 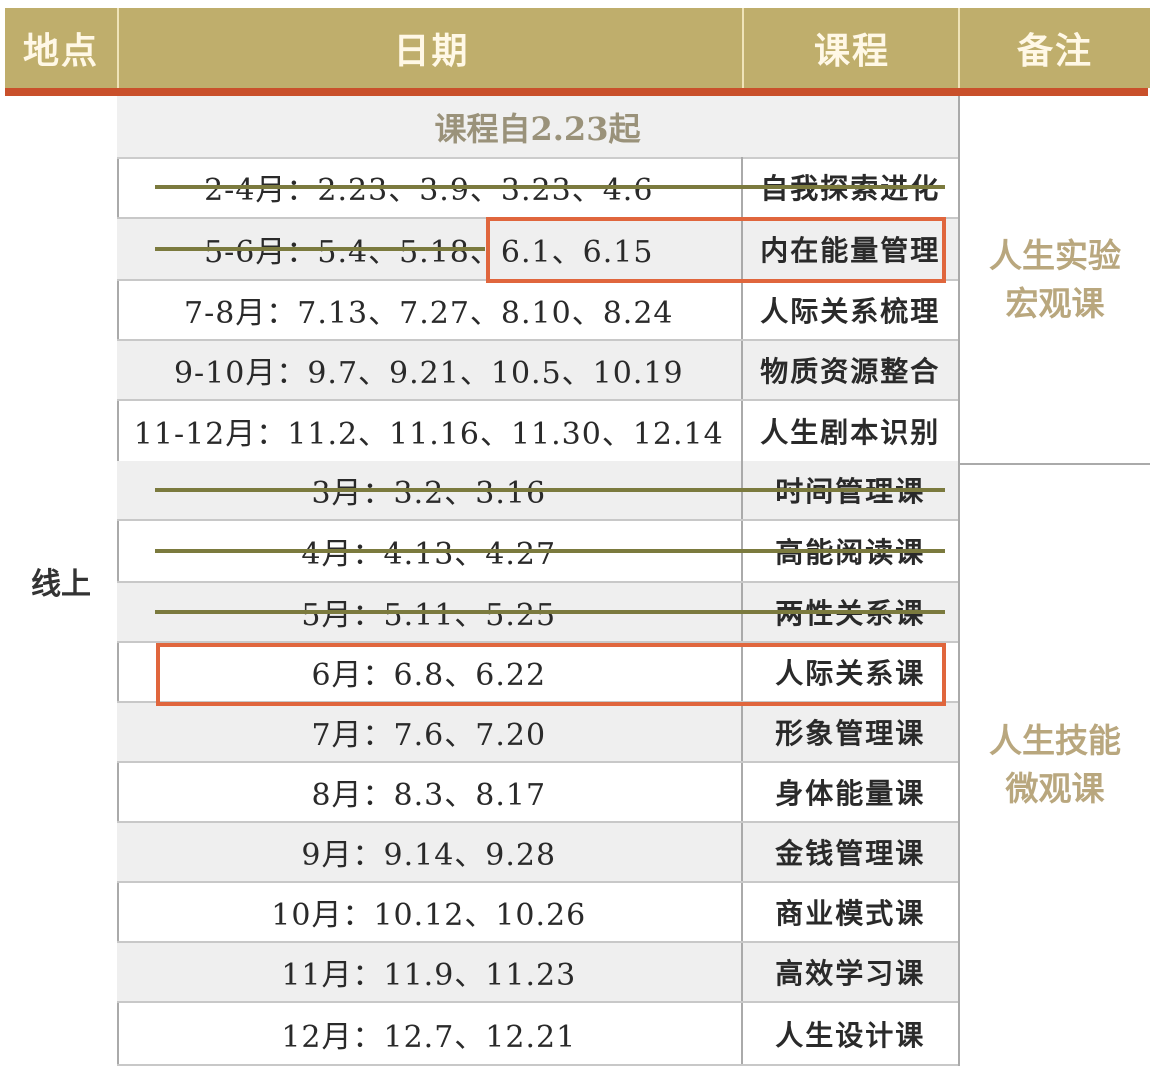 I want to click on date-cell: 10月：10.12、10.26, so click(x=430, y=912).